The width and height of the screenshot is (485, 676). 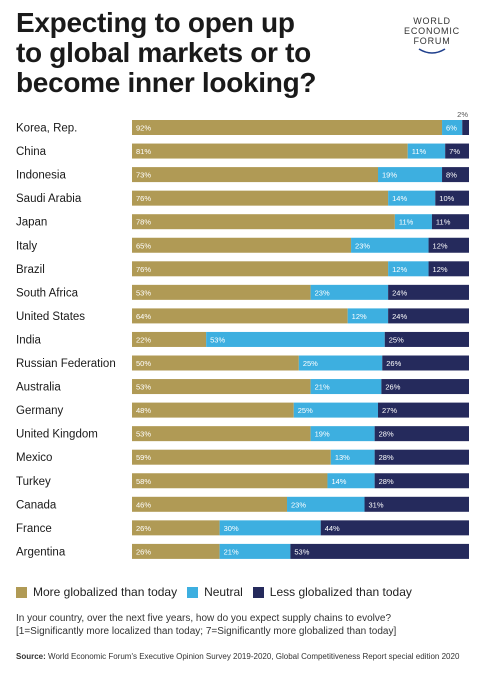 What do you see at coordinates (143, 222) in the screenshot?
I see `data-label: 78%` at bounding box center [143, 222].